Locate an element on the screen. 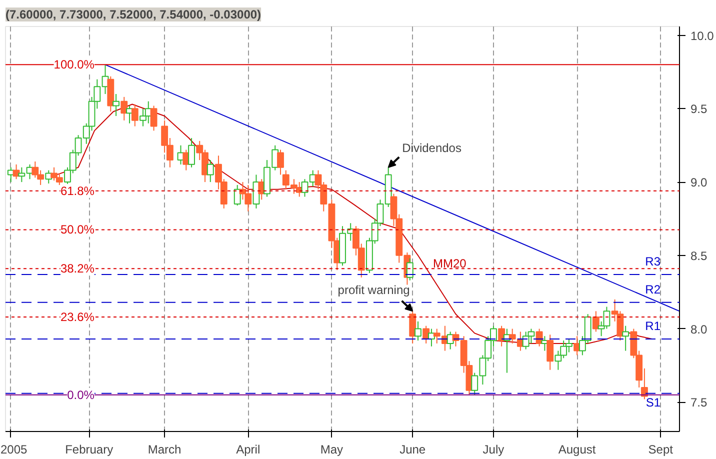  series-label: MM20 is located at coordinates (449, 263).